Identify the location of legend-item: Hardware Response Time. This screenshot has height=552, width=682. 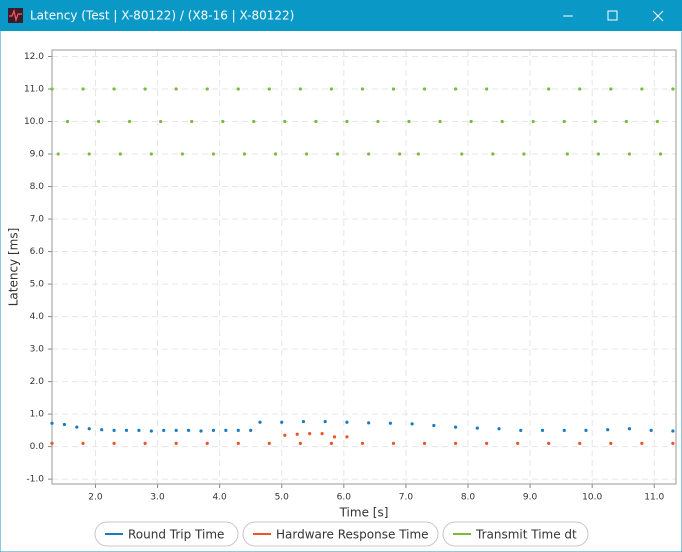
(340, 534).